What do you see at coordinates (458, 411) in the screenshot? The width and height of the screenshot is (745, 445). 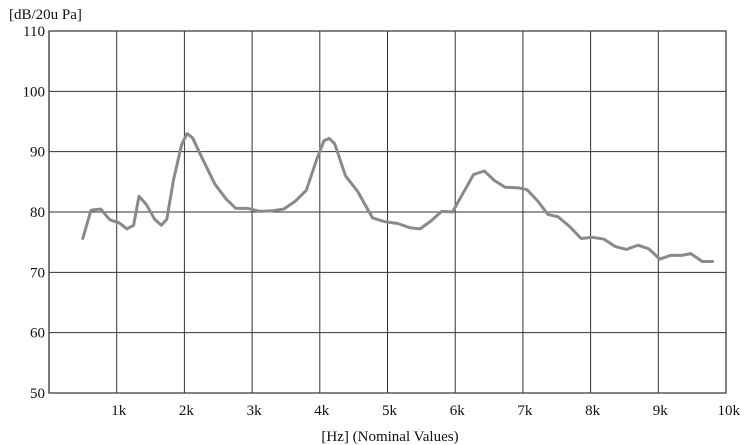 I see `x-tick-label: 6k` at bounding box center [458, 411].